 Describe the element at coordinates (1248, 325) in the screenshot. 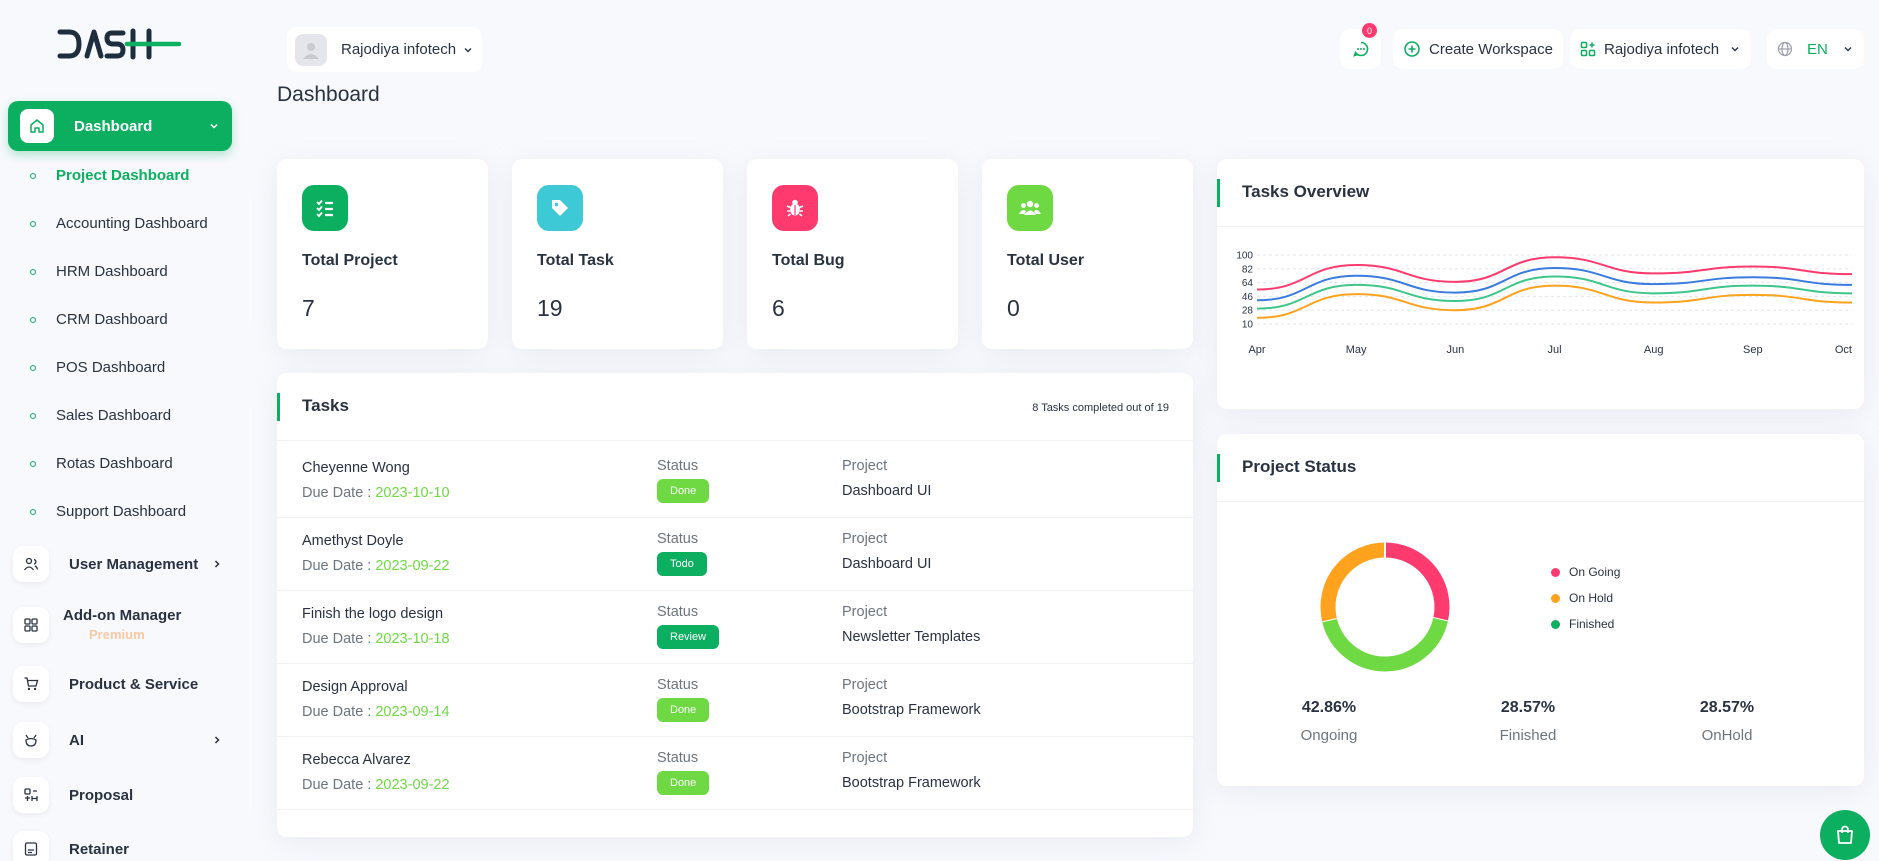

I see `y-tick-label: 10` at that location.